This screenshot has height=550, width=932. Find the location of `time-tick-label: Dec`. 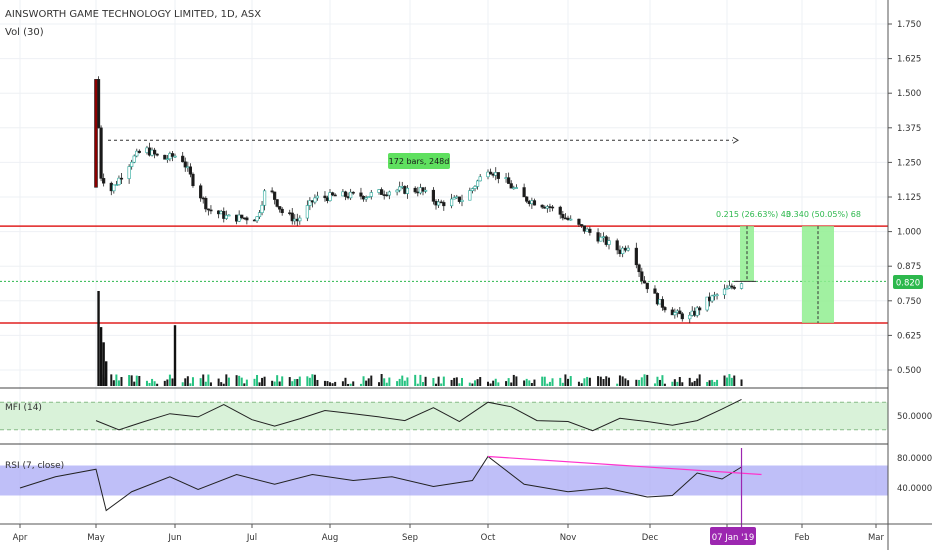

time-tick-label: Dec is located at coordinates (650, 538).